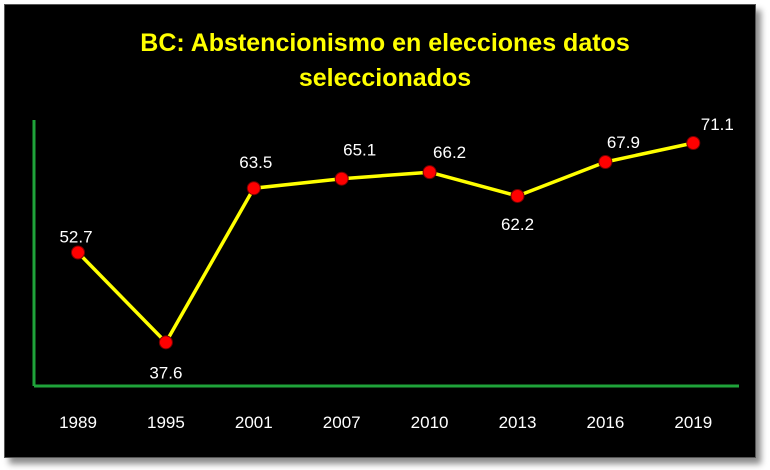 The image size is (770, 470). Describe the element at coordinates (78, 422) in the screenshot. I see `x-tick-label-1989: 1989` at that location.